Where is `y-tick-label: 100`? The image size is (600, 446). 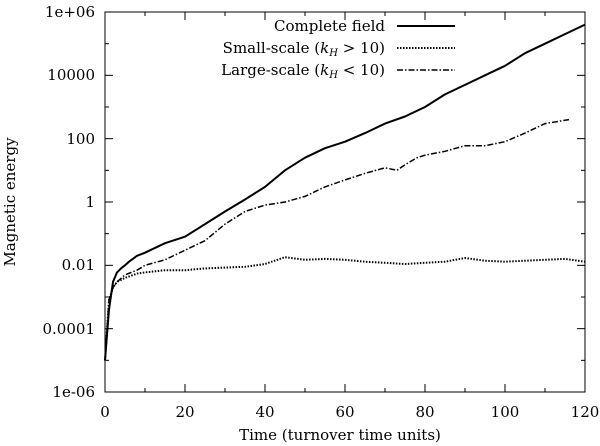
y-tick-label: 100 is located at coordinates (80, 139).